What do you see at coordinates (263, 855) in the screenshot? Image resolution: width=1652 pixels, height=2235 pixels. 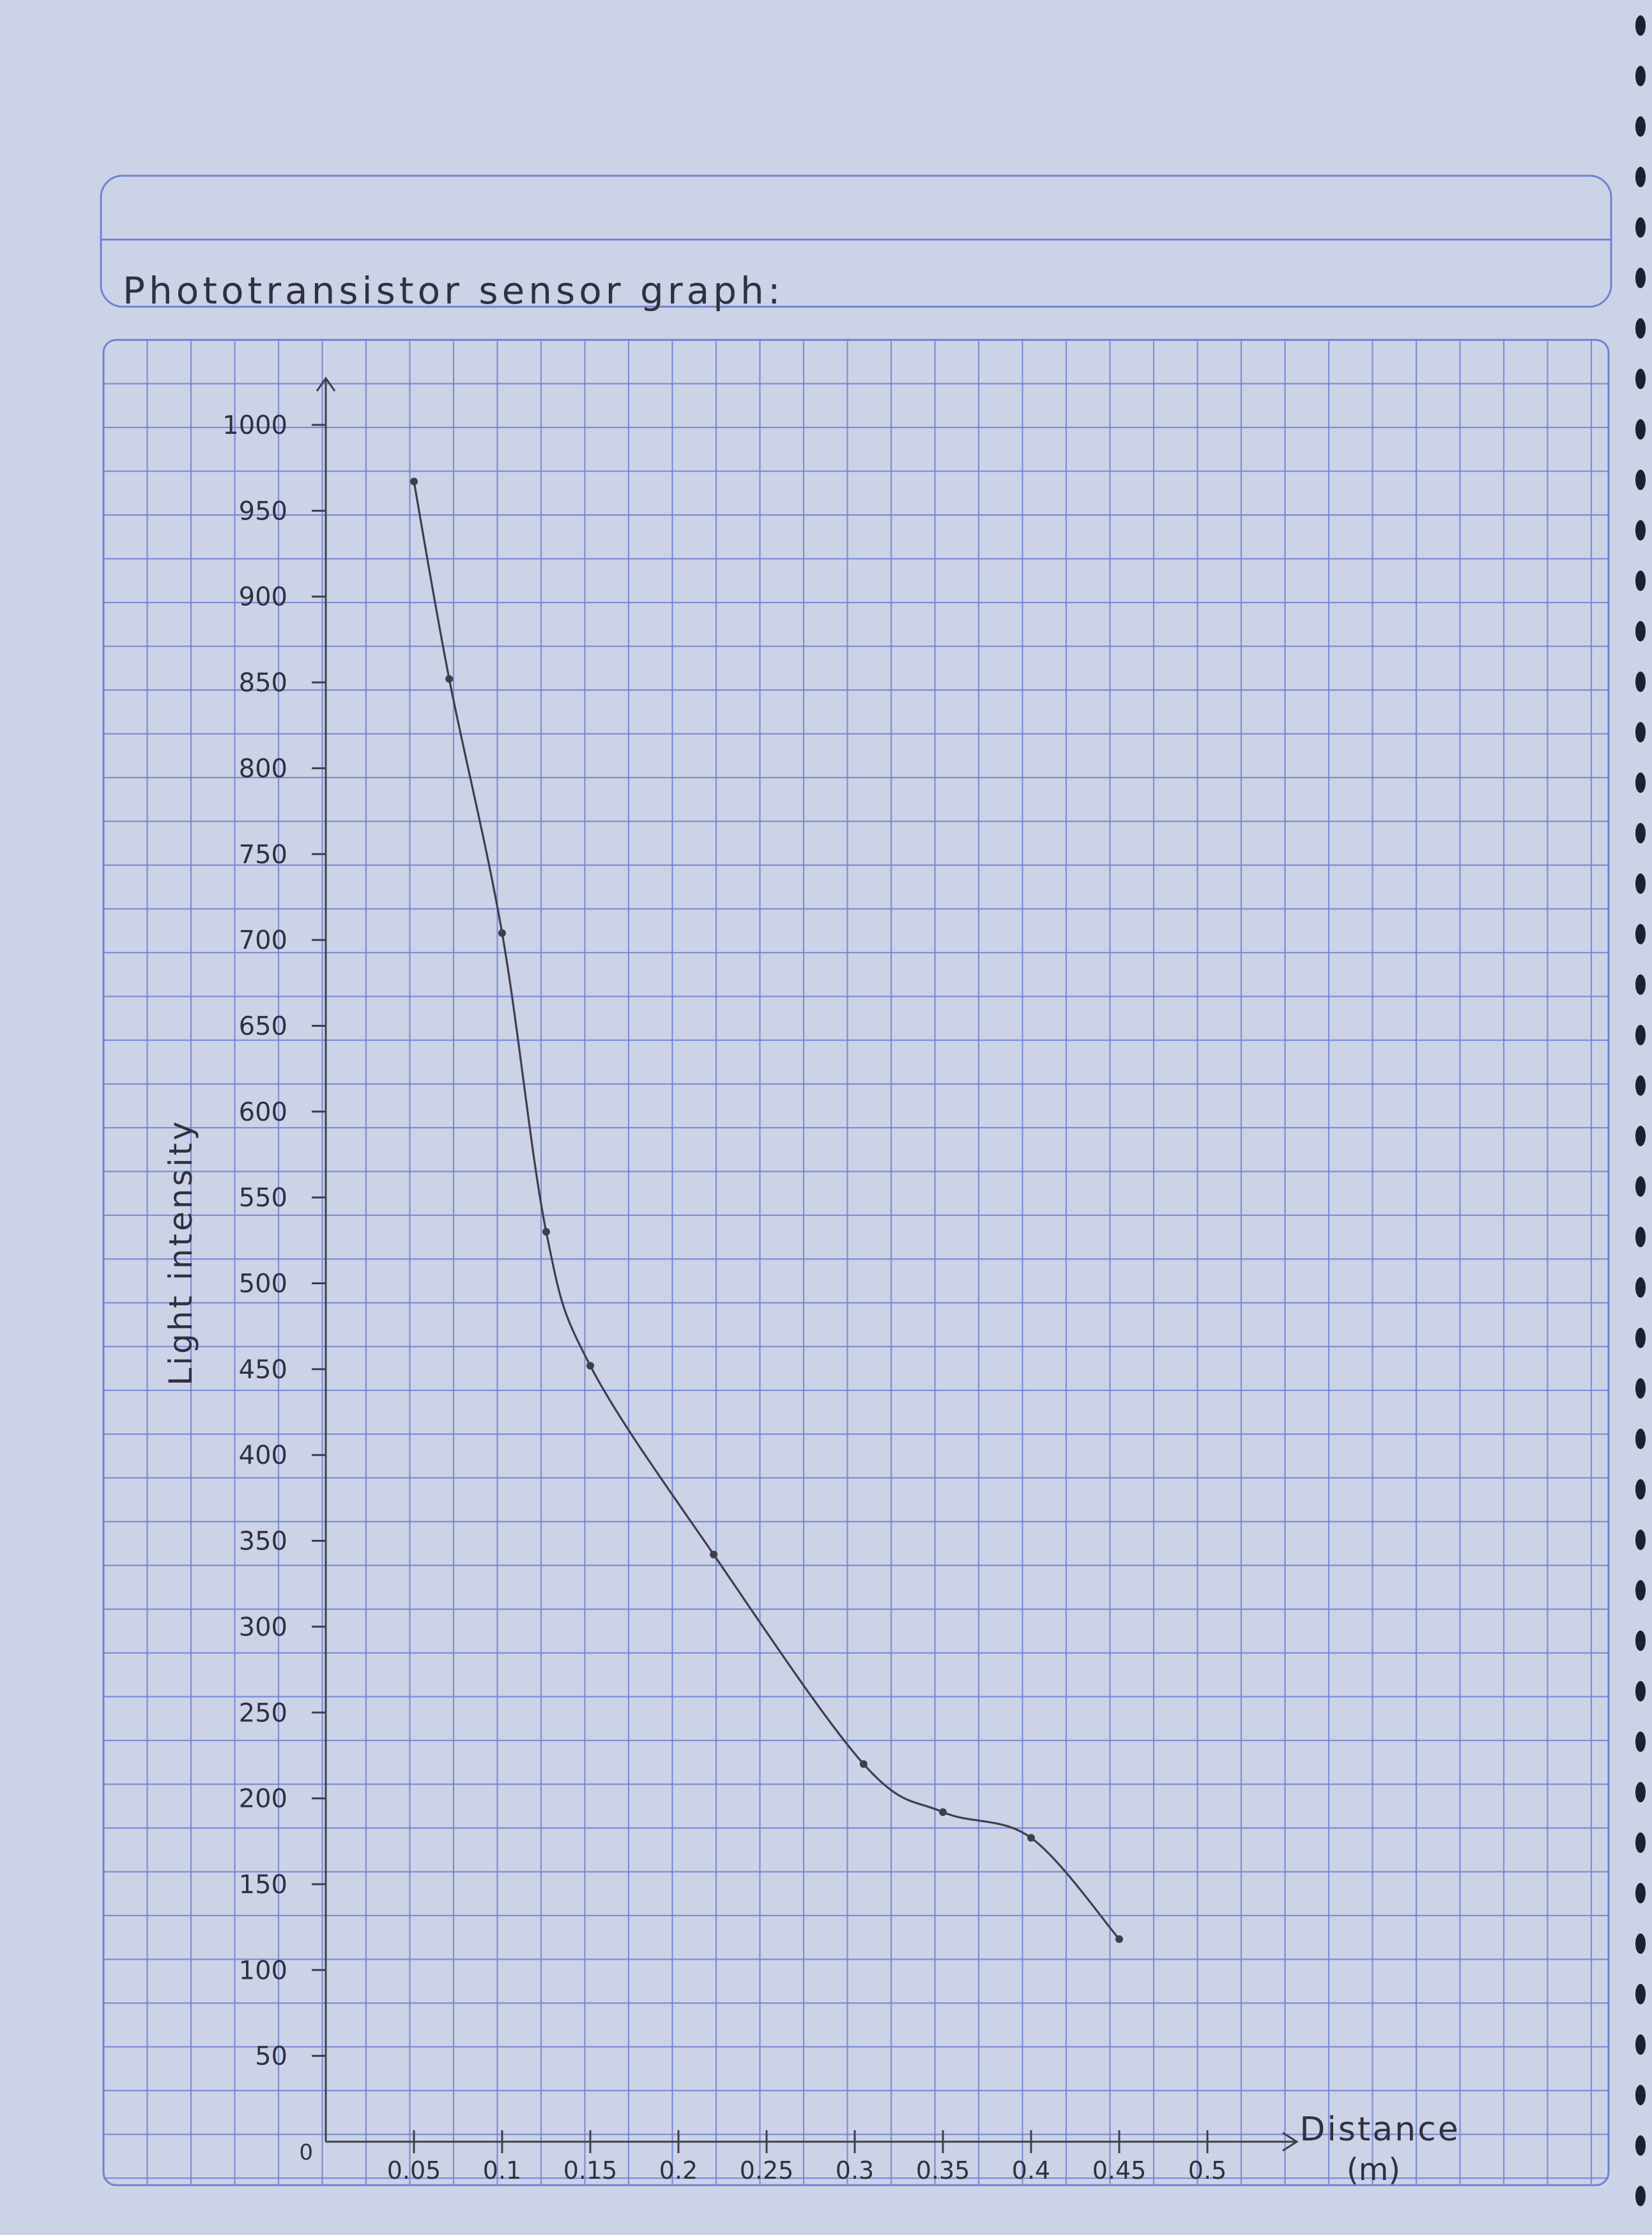 I see `y-tick-label: 750` at bounding box center [263, 855].